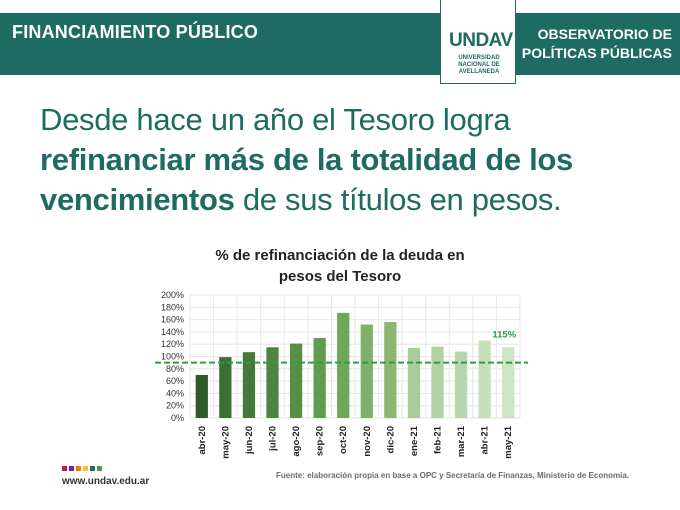 This screenshot has height=510, width=680. Describe the element at coordinates (172, 332) in the screenshot. I see `y-tick-label: 140%` at that location.